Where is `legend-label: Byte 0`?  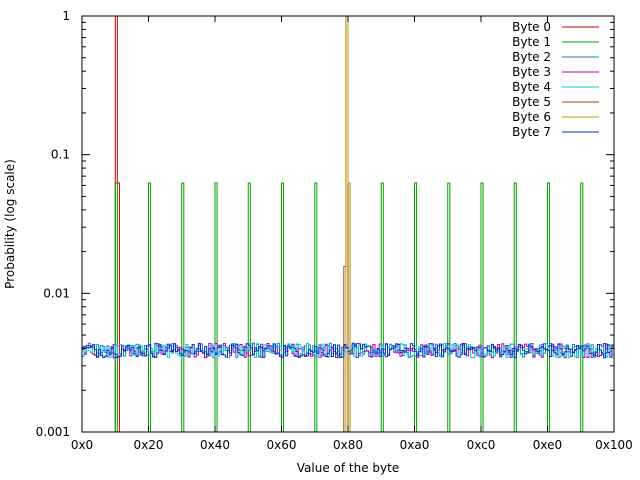
legend-label: Byte 0 is located at coordinates (531, 27).